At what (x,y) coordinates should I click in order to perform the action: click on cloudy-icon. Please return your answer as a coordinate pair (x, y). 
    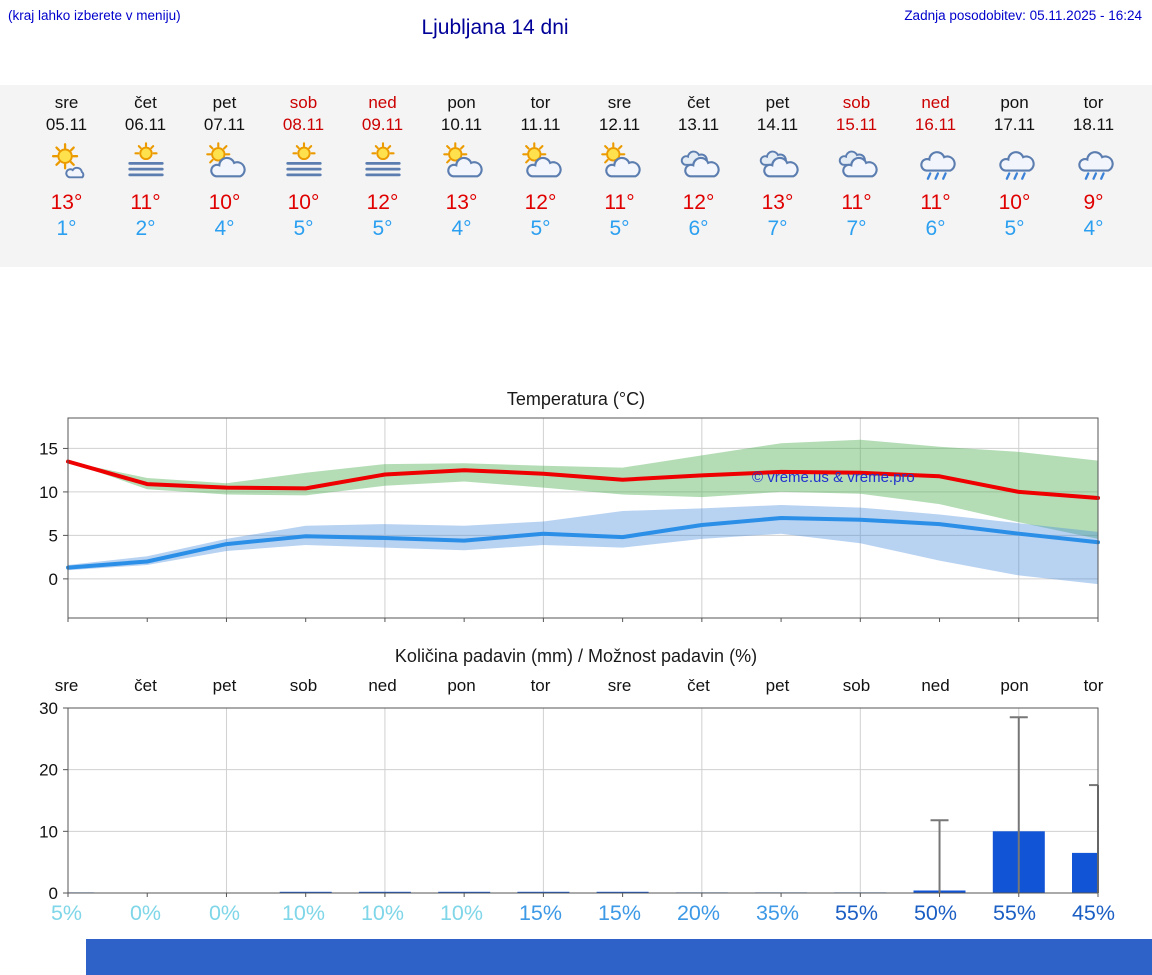
    Looking at the image, I should click on (698, 161).